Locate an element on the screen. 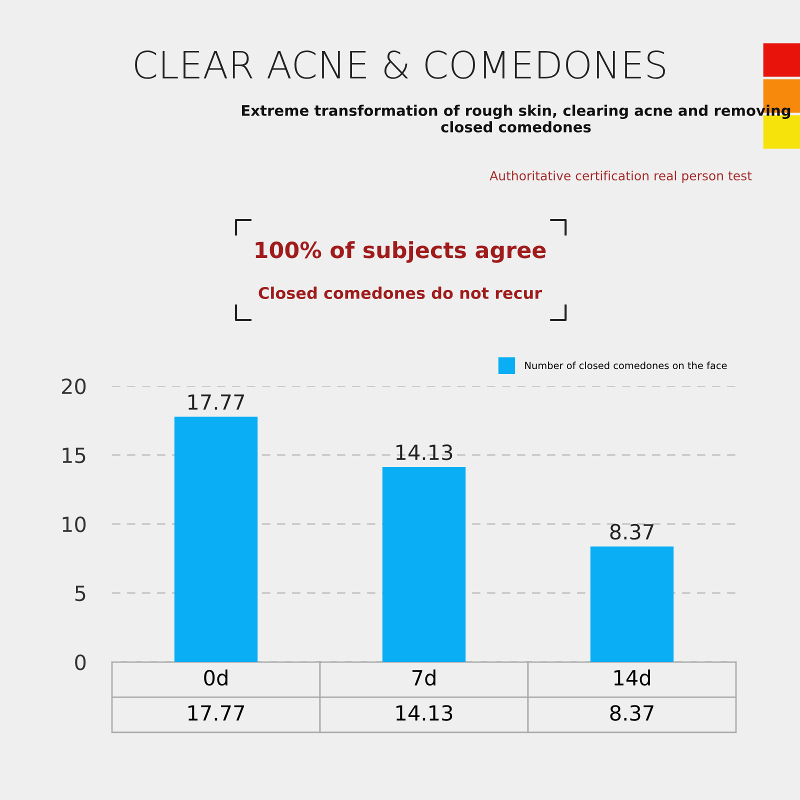  y-tick-label: 0 is located at coordinates (80, 662).